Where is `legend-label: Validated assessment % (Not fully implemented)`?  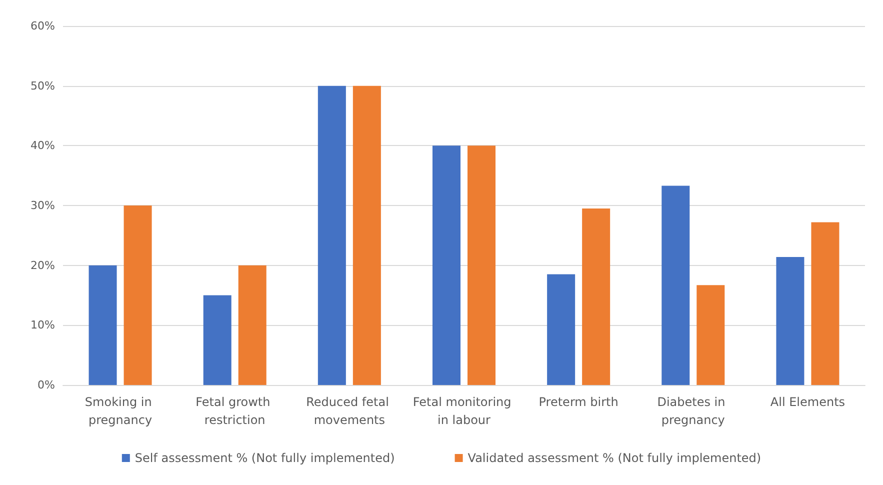
legend-label: Validated assessment % (Not fully implemented) is located at coordinates (615, 458).